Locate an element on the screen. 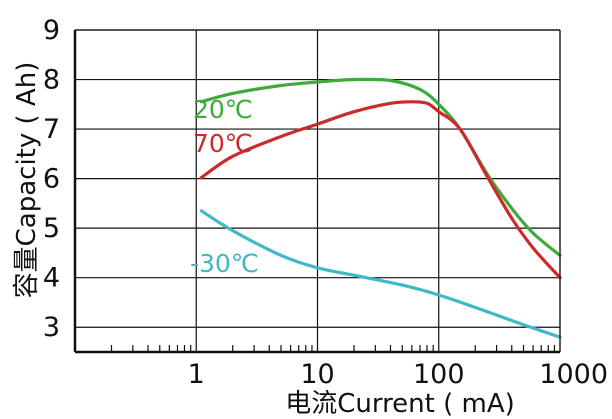 The height and width of the screenshot is (419, 612). y-axis-label: 容量Capacity ( Ah) is located at coordinates (27, 180).